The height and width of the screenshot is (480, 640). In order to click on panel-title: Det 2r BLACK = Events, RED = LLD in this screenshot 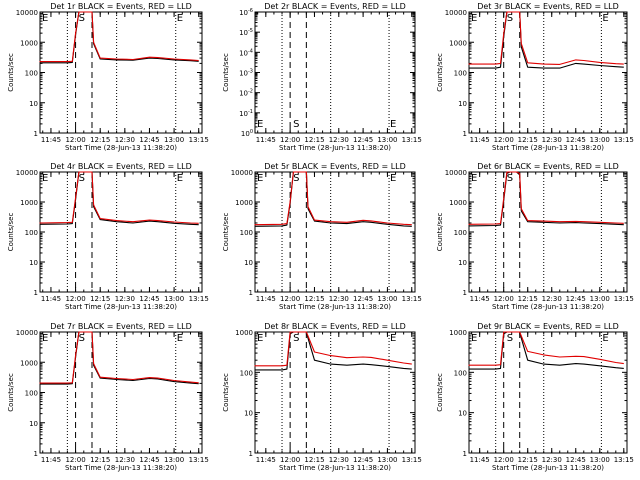, I will do `click(335, 6)`.